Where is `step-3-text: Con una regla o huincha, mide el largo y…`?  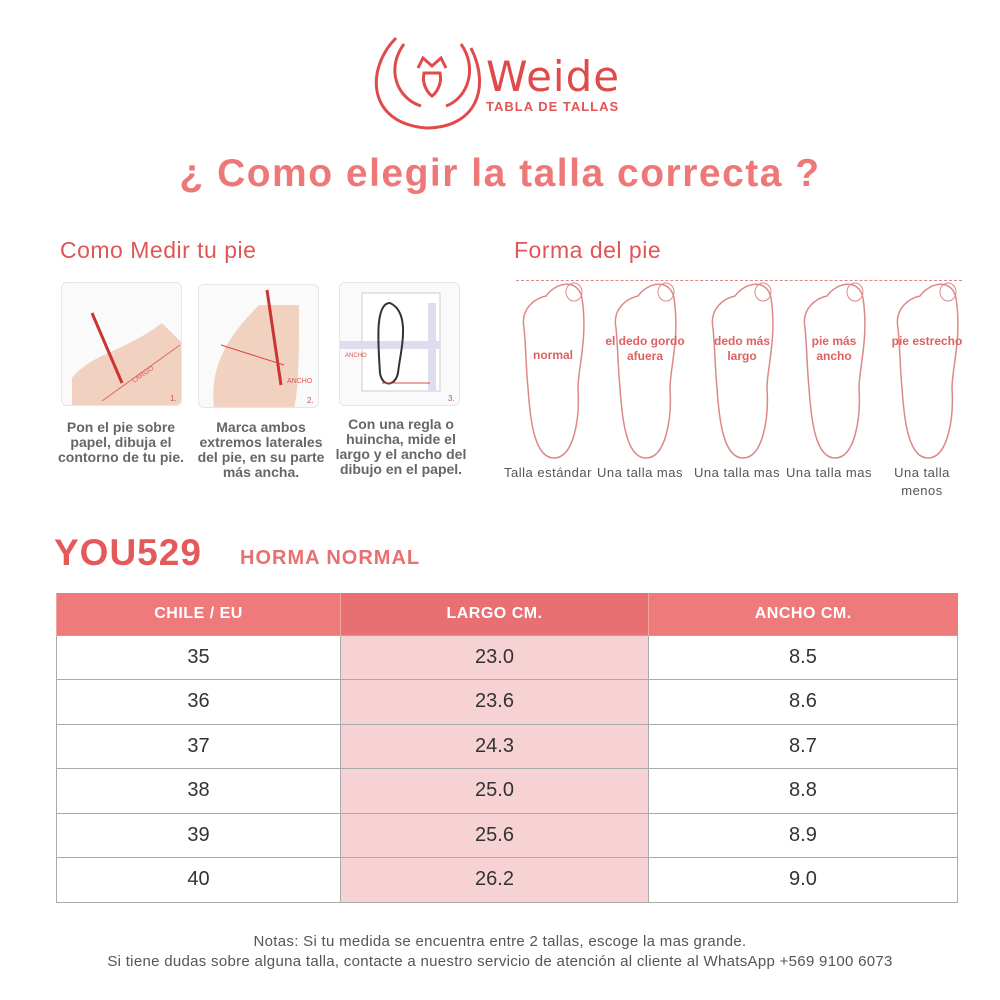
step-3-text: Con una regla o huincha, mide el largo y… is located at coordinates (401, 446).